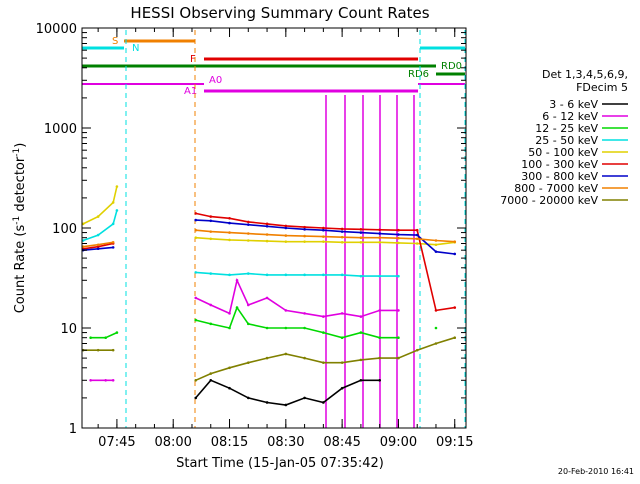 Image resolution: width=640 pixels, height=484 pixels. I want to click on legend-title-1: Det 1,3,4,5,6,9,, so click(585, 74).